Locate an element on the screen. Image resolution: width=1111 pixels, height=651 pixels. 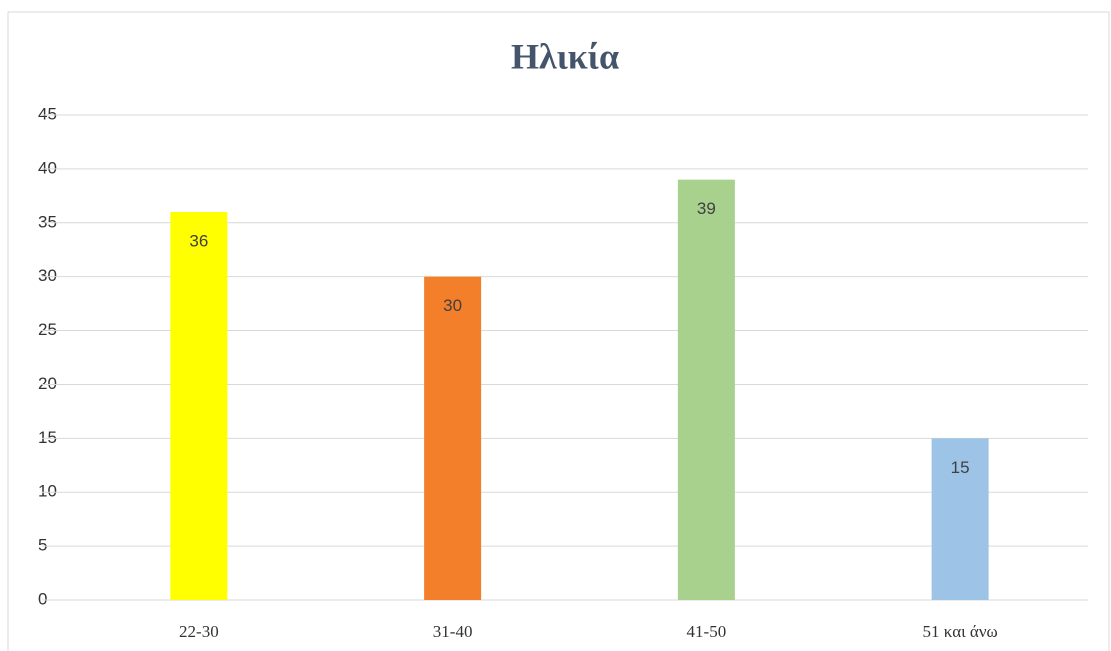
x-tick-label: 41-50 is located at coordinates (707, 631).